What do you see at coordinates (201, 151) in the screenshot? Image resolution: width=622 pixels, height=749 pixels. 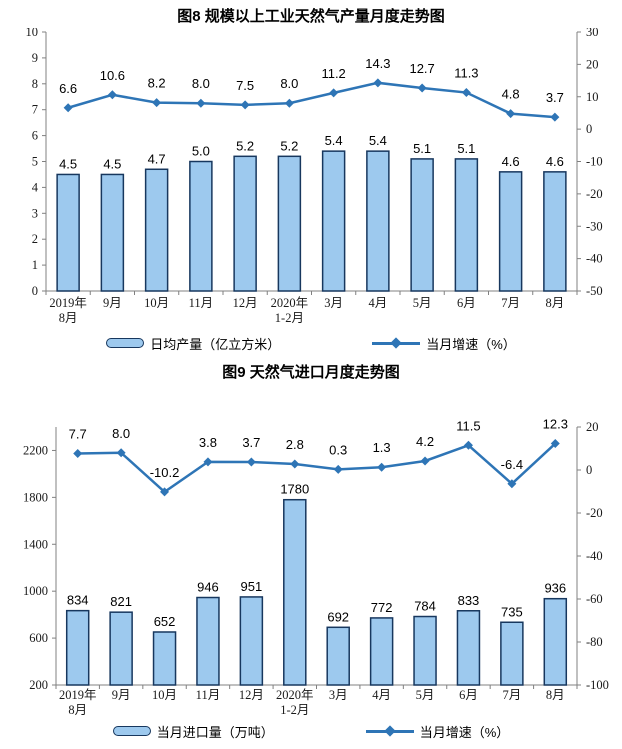 I see `bar-value-label: 5.0` at bounding box center [201, 151].